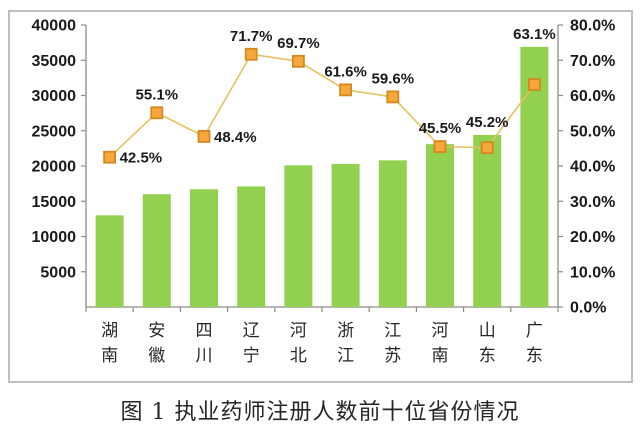 The image size is (640, 443). I want to click on category-label: 湖, so click(109, 331).